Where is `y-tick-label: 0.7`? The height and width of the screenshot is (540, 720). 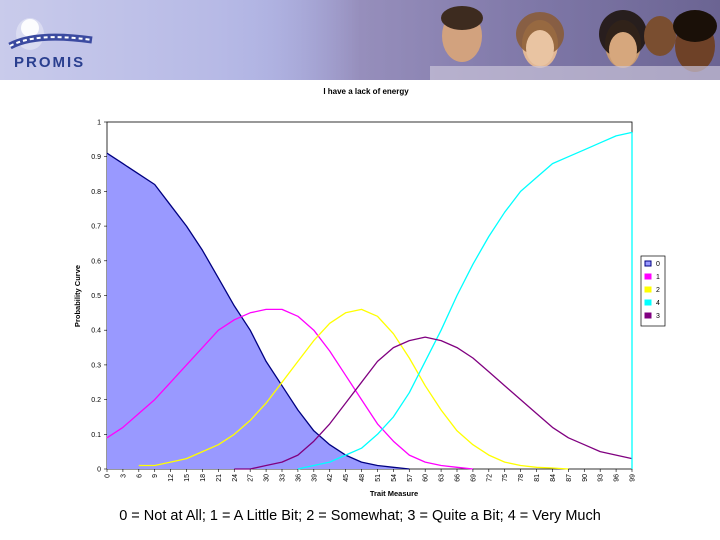 y-tick-label: 0.7 is located at coordinates (96, 227).